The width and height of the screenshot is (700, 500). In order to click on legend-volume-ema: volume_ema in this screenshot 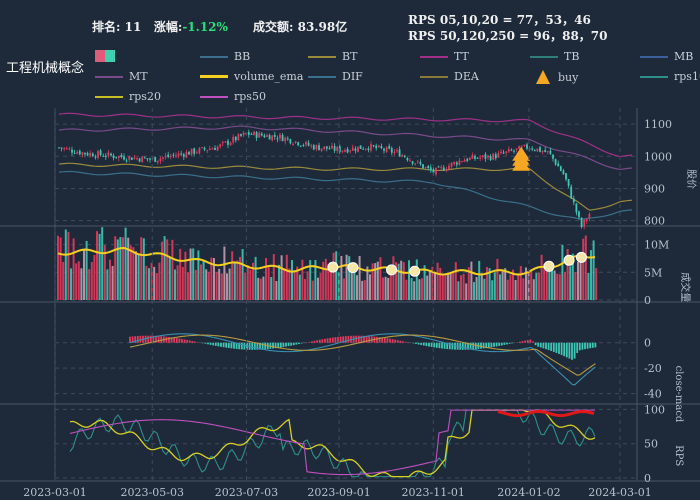, I will do `click(251, 76)`.